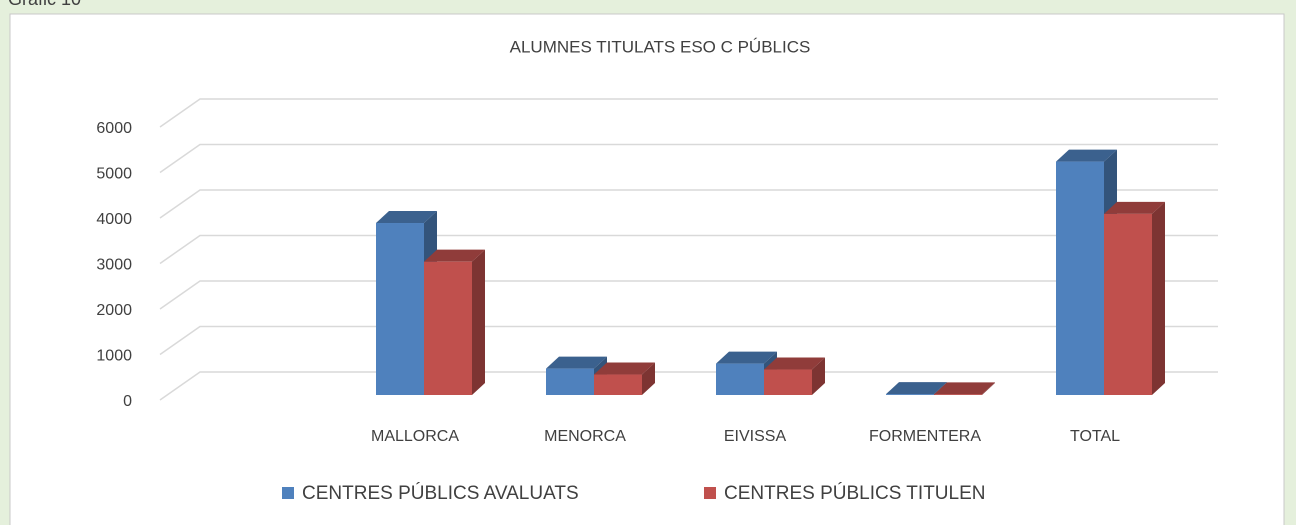 The image size is (1296, 525). Describe the element at coordinates (114, 174) in the screenshot. I see `y-tick-label: 5000` at that location.